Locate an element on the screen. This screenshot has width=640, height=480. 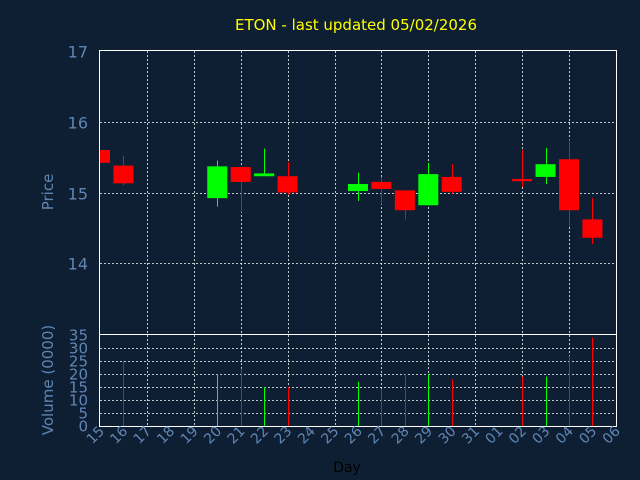
volume-tick-label: 25 is located at coordinates (78, 362).